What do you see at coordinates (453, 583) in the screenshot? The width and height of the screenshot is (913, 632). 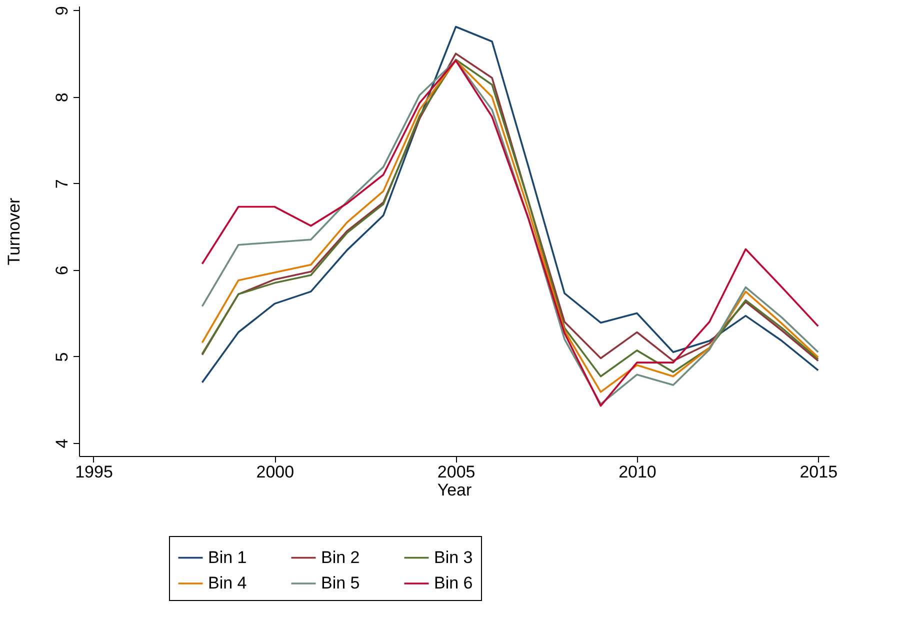 I see `legend-label: Bin 6` at bounding box center [453, 583].